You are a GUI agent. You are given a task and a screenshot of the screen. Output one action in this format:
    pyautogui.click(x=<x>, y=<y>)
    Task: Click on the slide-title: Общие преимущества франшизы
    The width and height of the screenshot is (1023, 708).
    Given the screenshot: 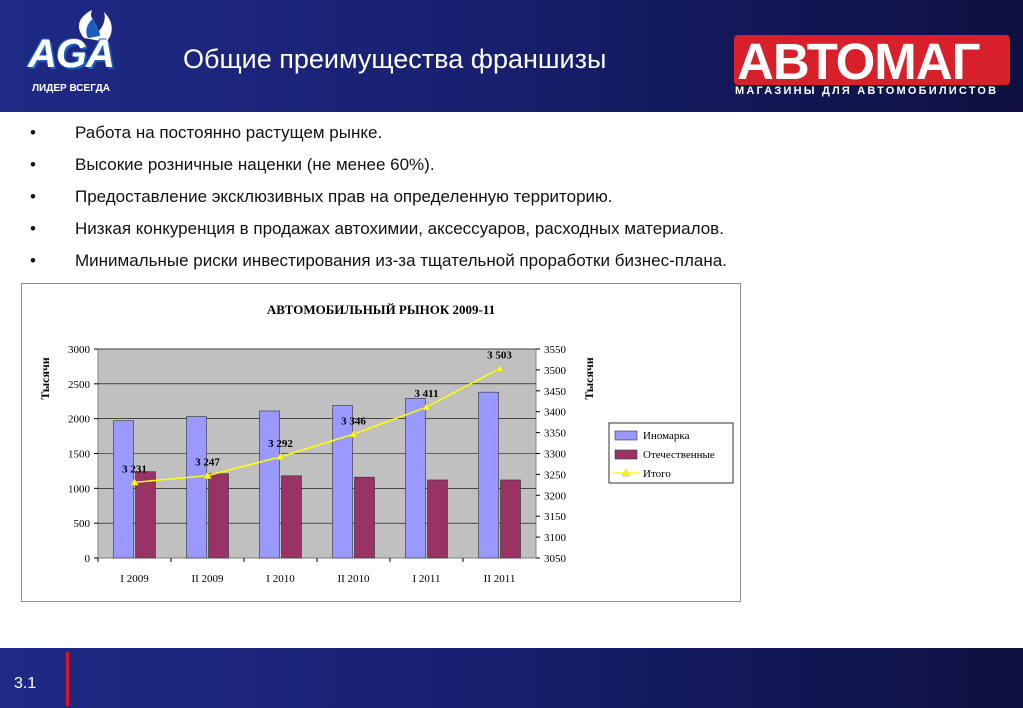 What is the action you would take?
    pyautogui.click(x=395, y=59)
    